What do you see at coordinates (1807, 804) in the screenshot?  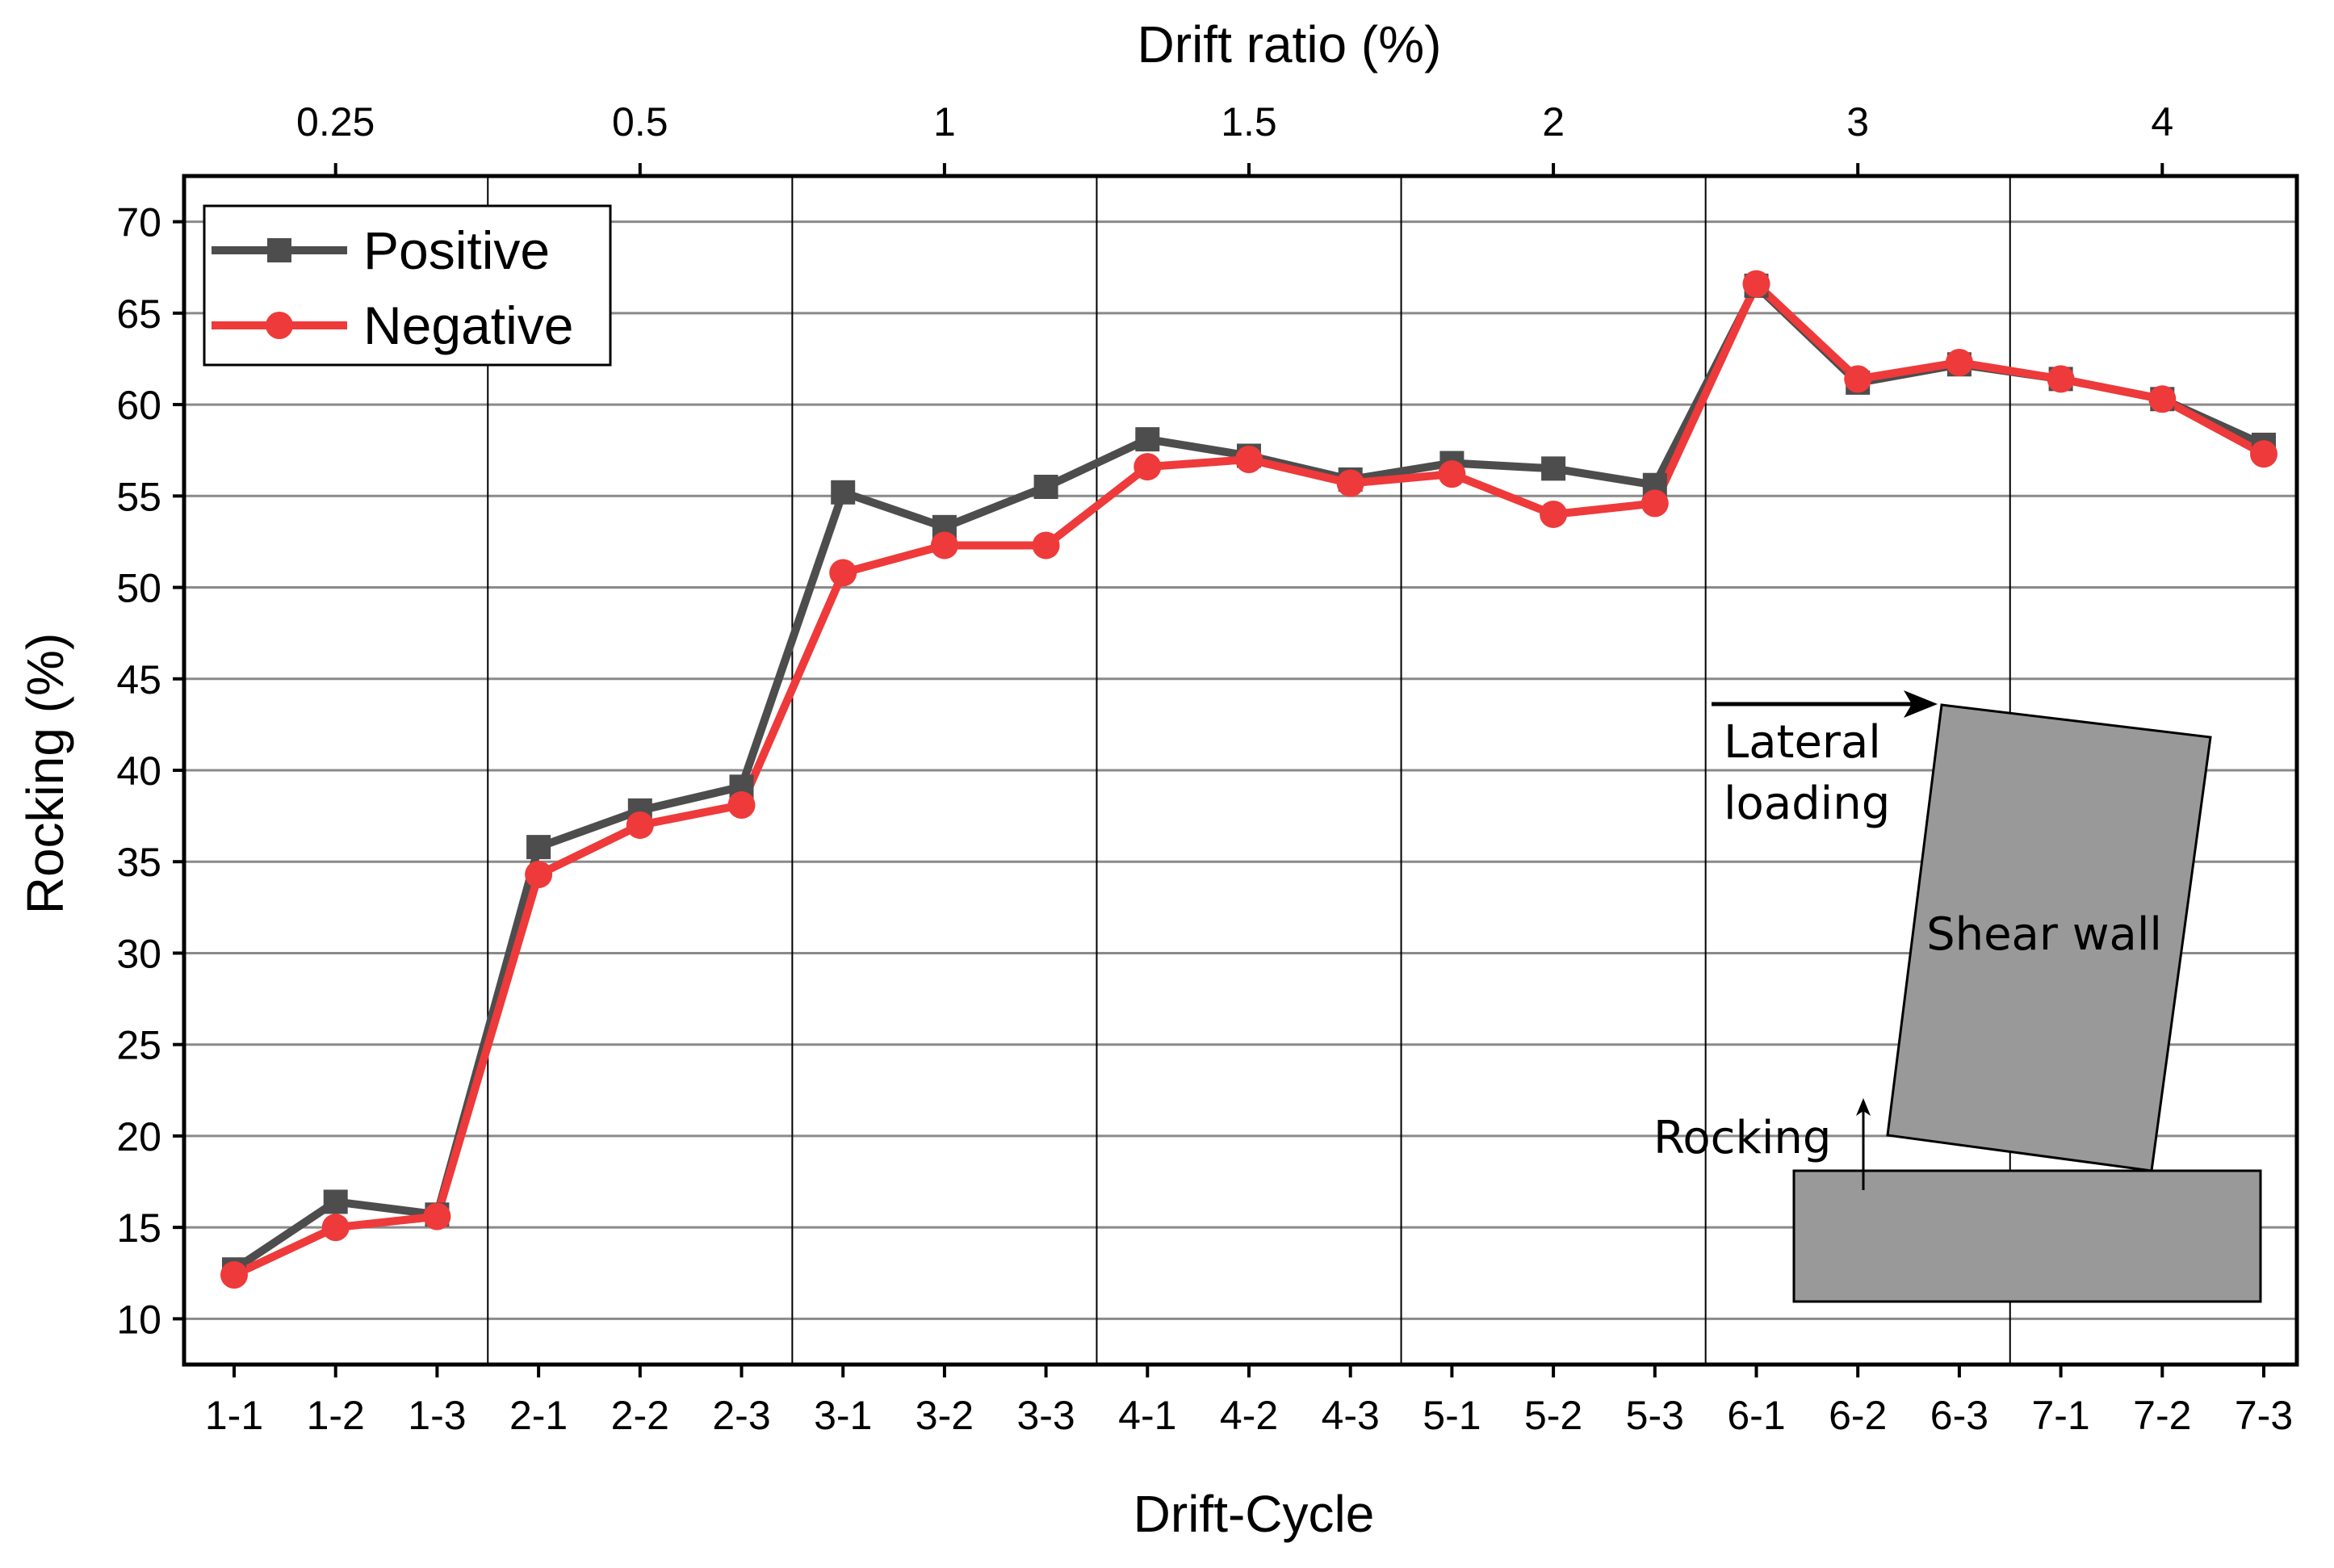 I see `lateral-loading-label-line2: loading` at bounding box center [1807, 804].